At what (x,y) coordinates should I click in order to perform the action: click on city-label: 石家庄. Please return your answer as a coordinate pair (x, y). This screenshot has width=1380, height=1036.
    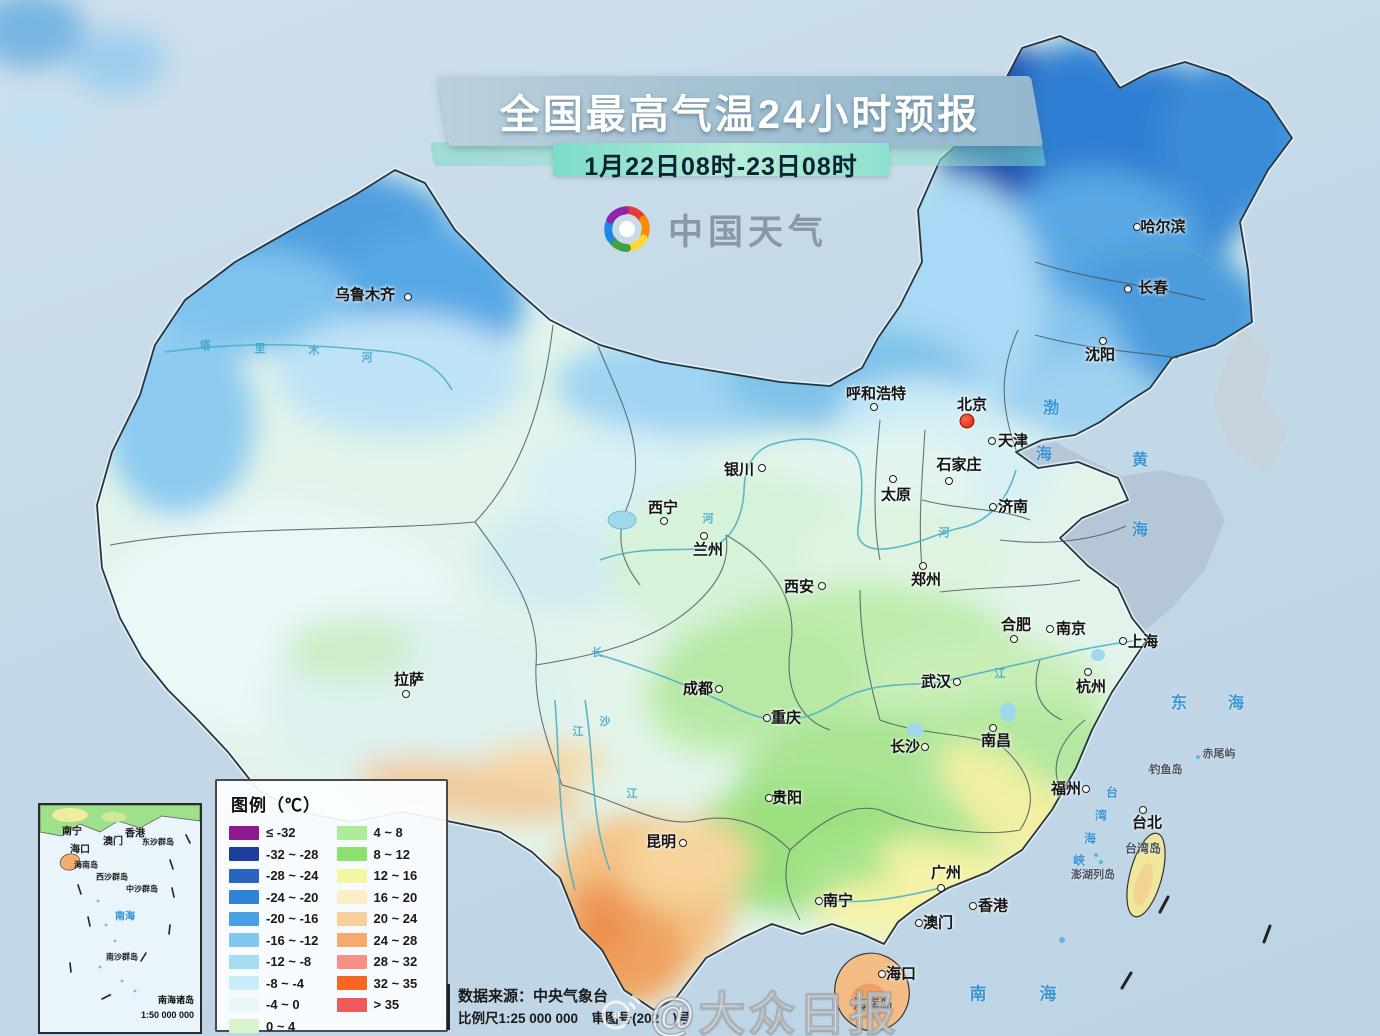
    Looking at the image, I should click on (959, 465).